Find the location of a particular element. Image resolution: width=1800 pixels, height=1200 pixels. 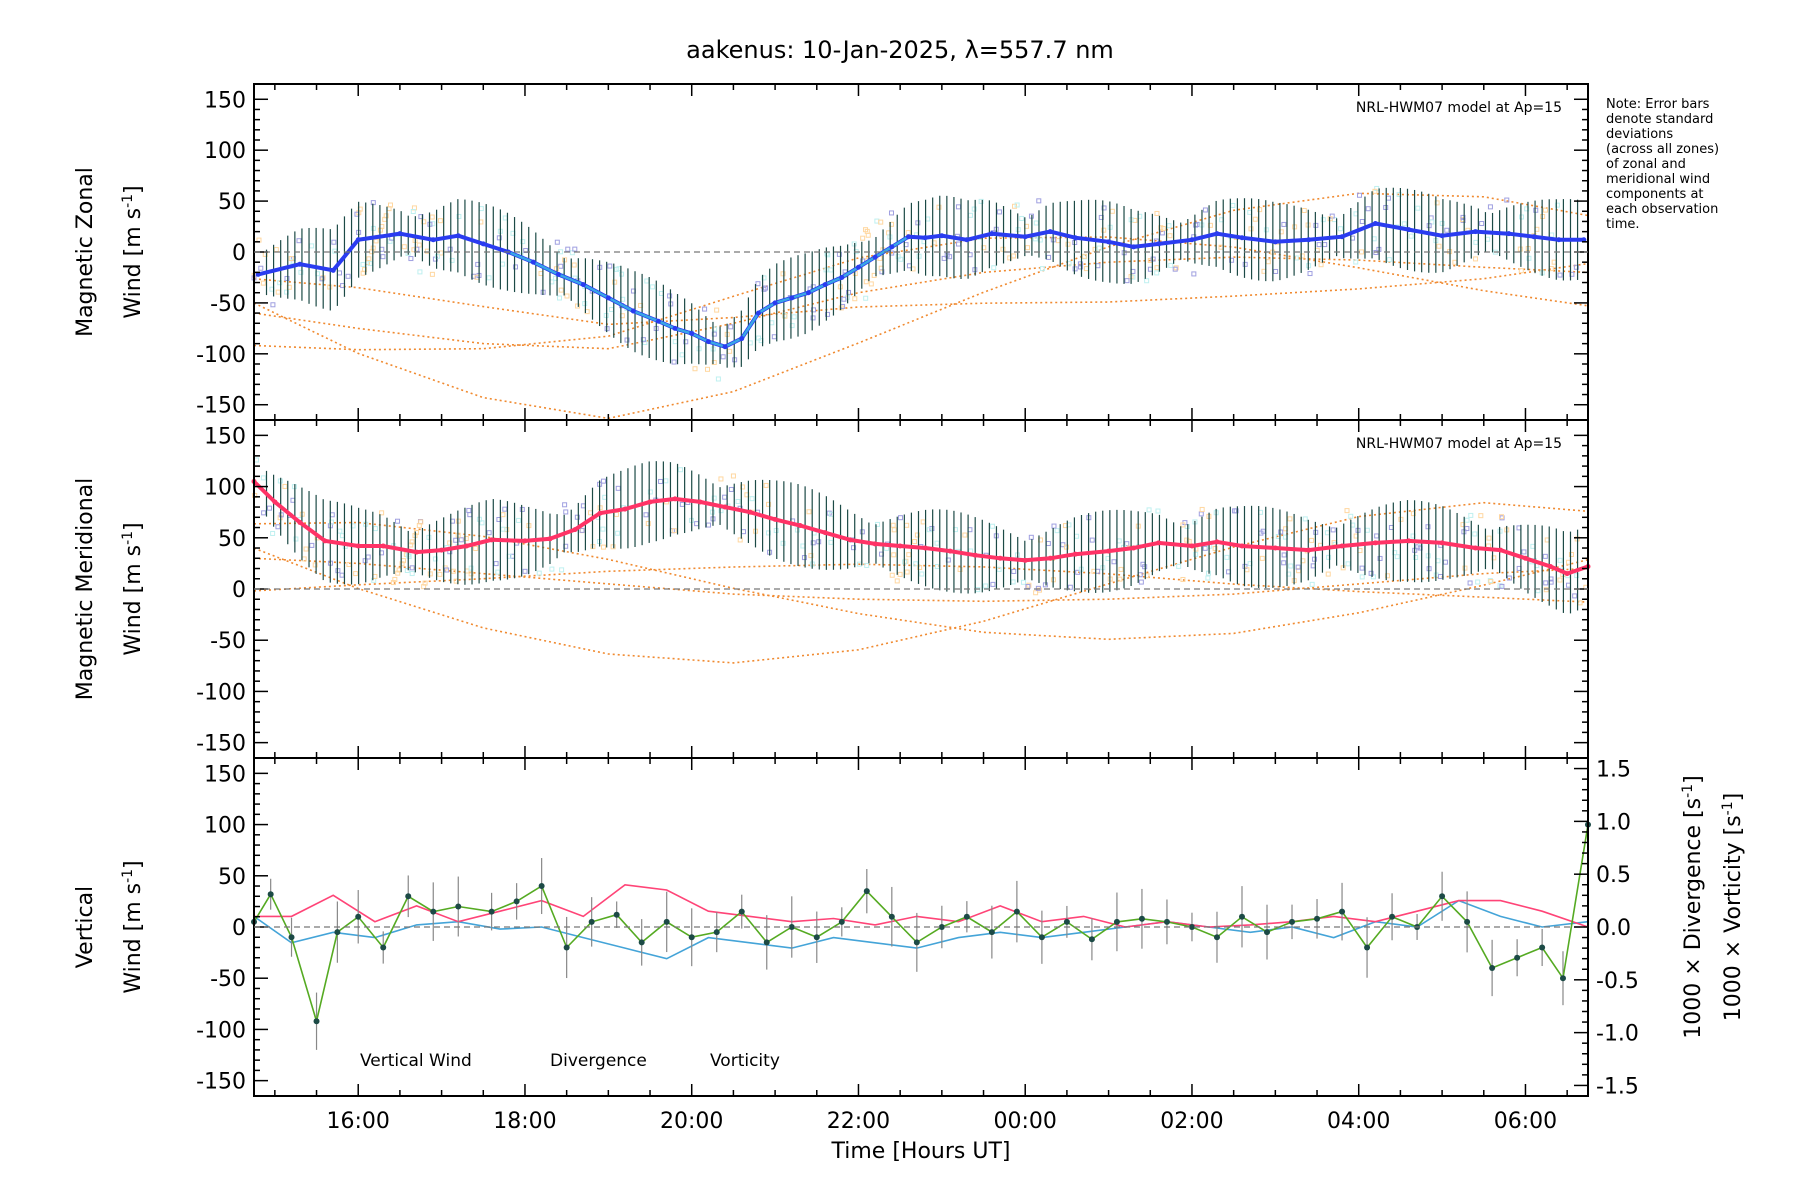

y2-axis-label: 1000 × Vorticity [s-1] is located at coordinates (1733, 907).